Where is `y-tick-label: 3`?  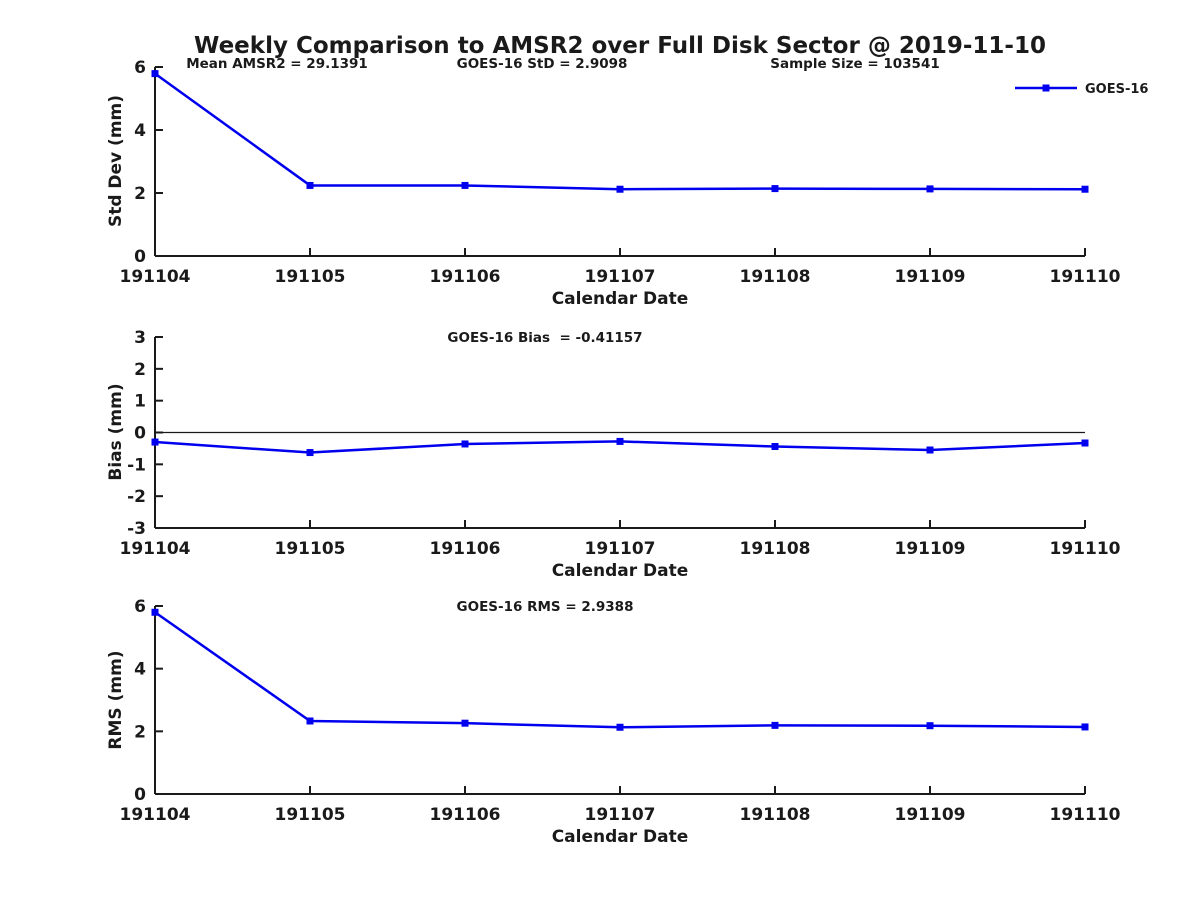
y-tick-label: 3 is located at coordinates (140, 338).